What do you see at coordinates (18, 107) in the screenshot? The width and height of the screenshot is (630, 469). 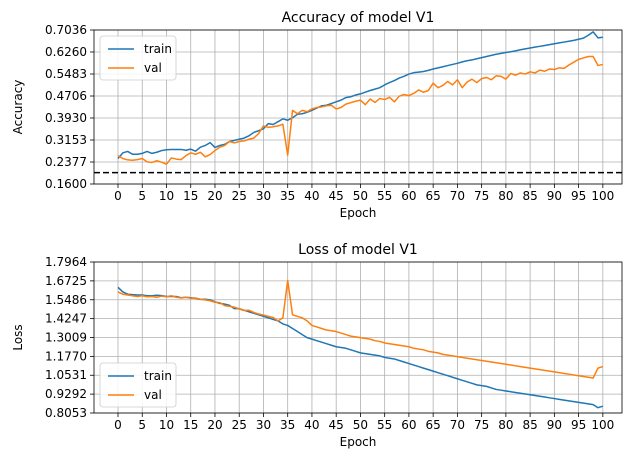 I see `y-axis-label: Accuracy` at bounding box center [18, 107].